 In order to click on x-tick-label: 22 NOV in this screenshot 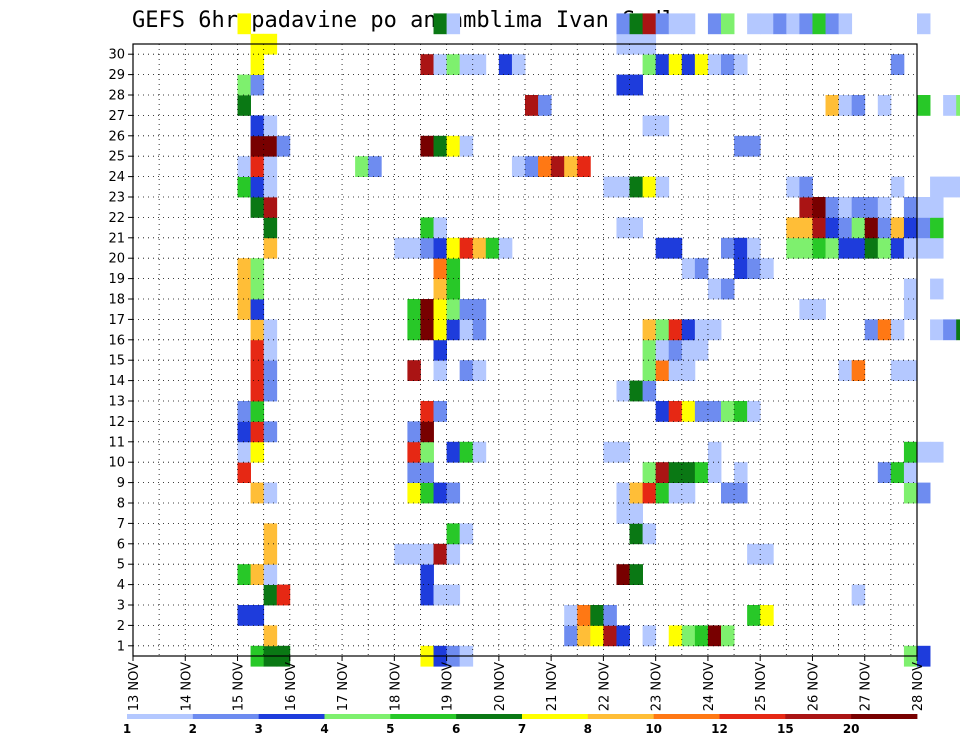, I will do `click(604, 686)`.